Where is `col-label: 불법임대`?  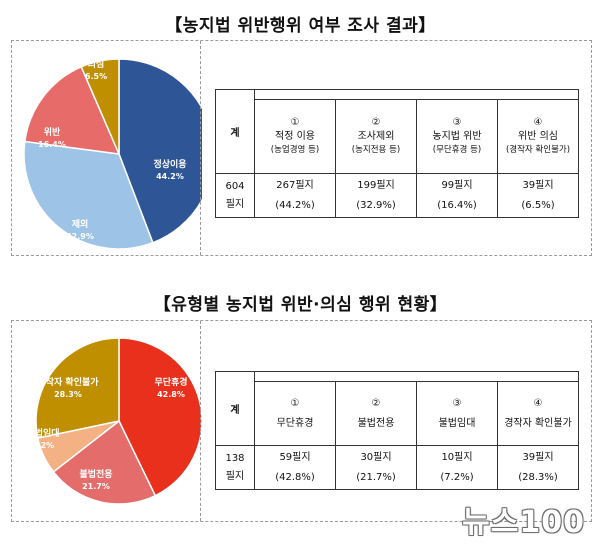
col-label: 불법임대 is located at coordinates (457, 423).